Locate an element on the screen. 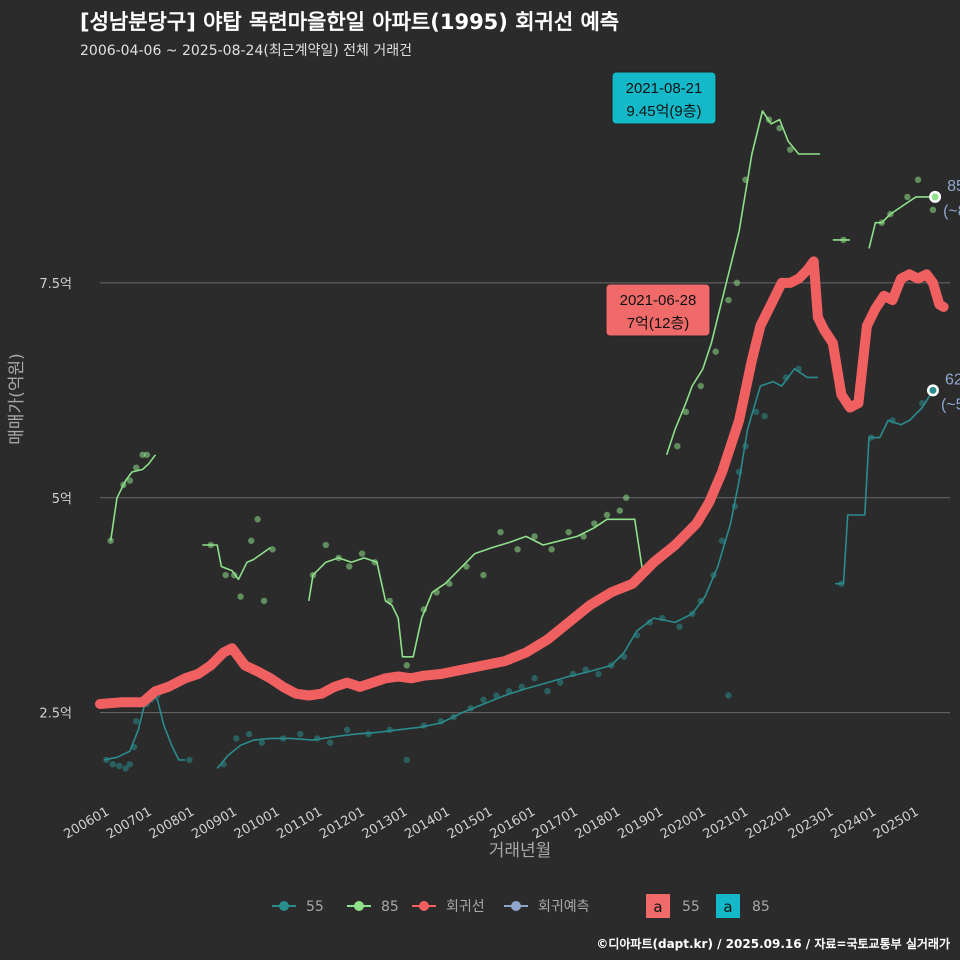 This screenshot has height=960, width=960. x-tick-label: 202501 is located at coordinates (896, 823).